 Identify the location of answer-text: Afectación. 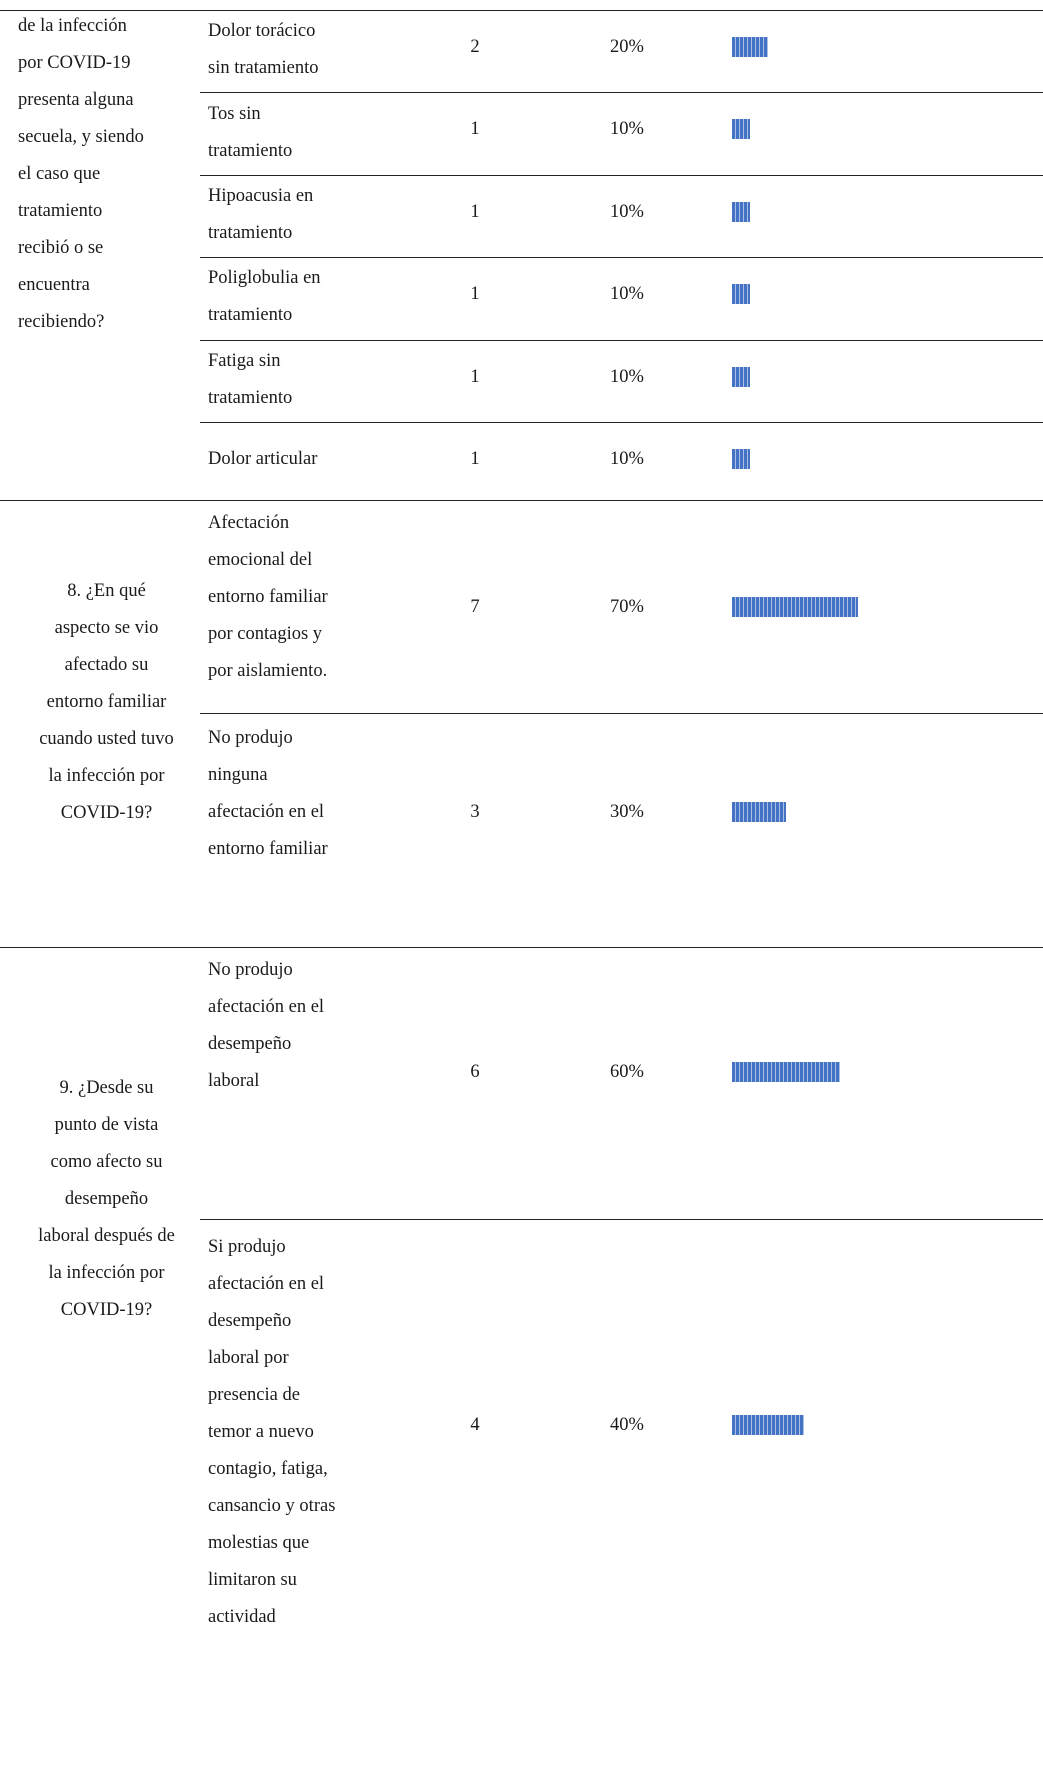
(249, 523).